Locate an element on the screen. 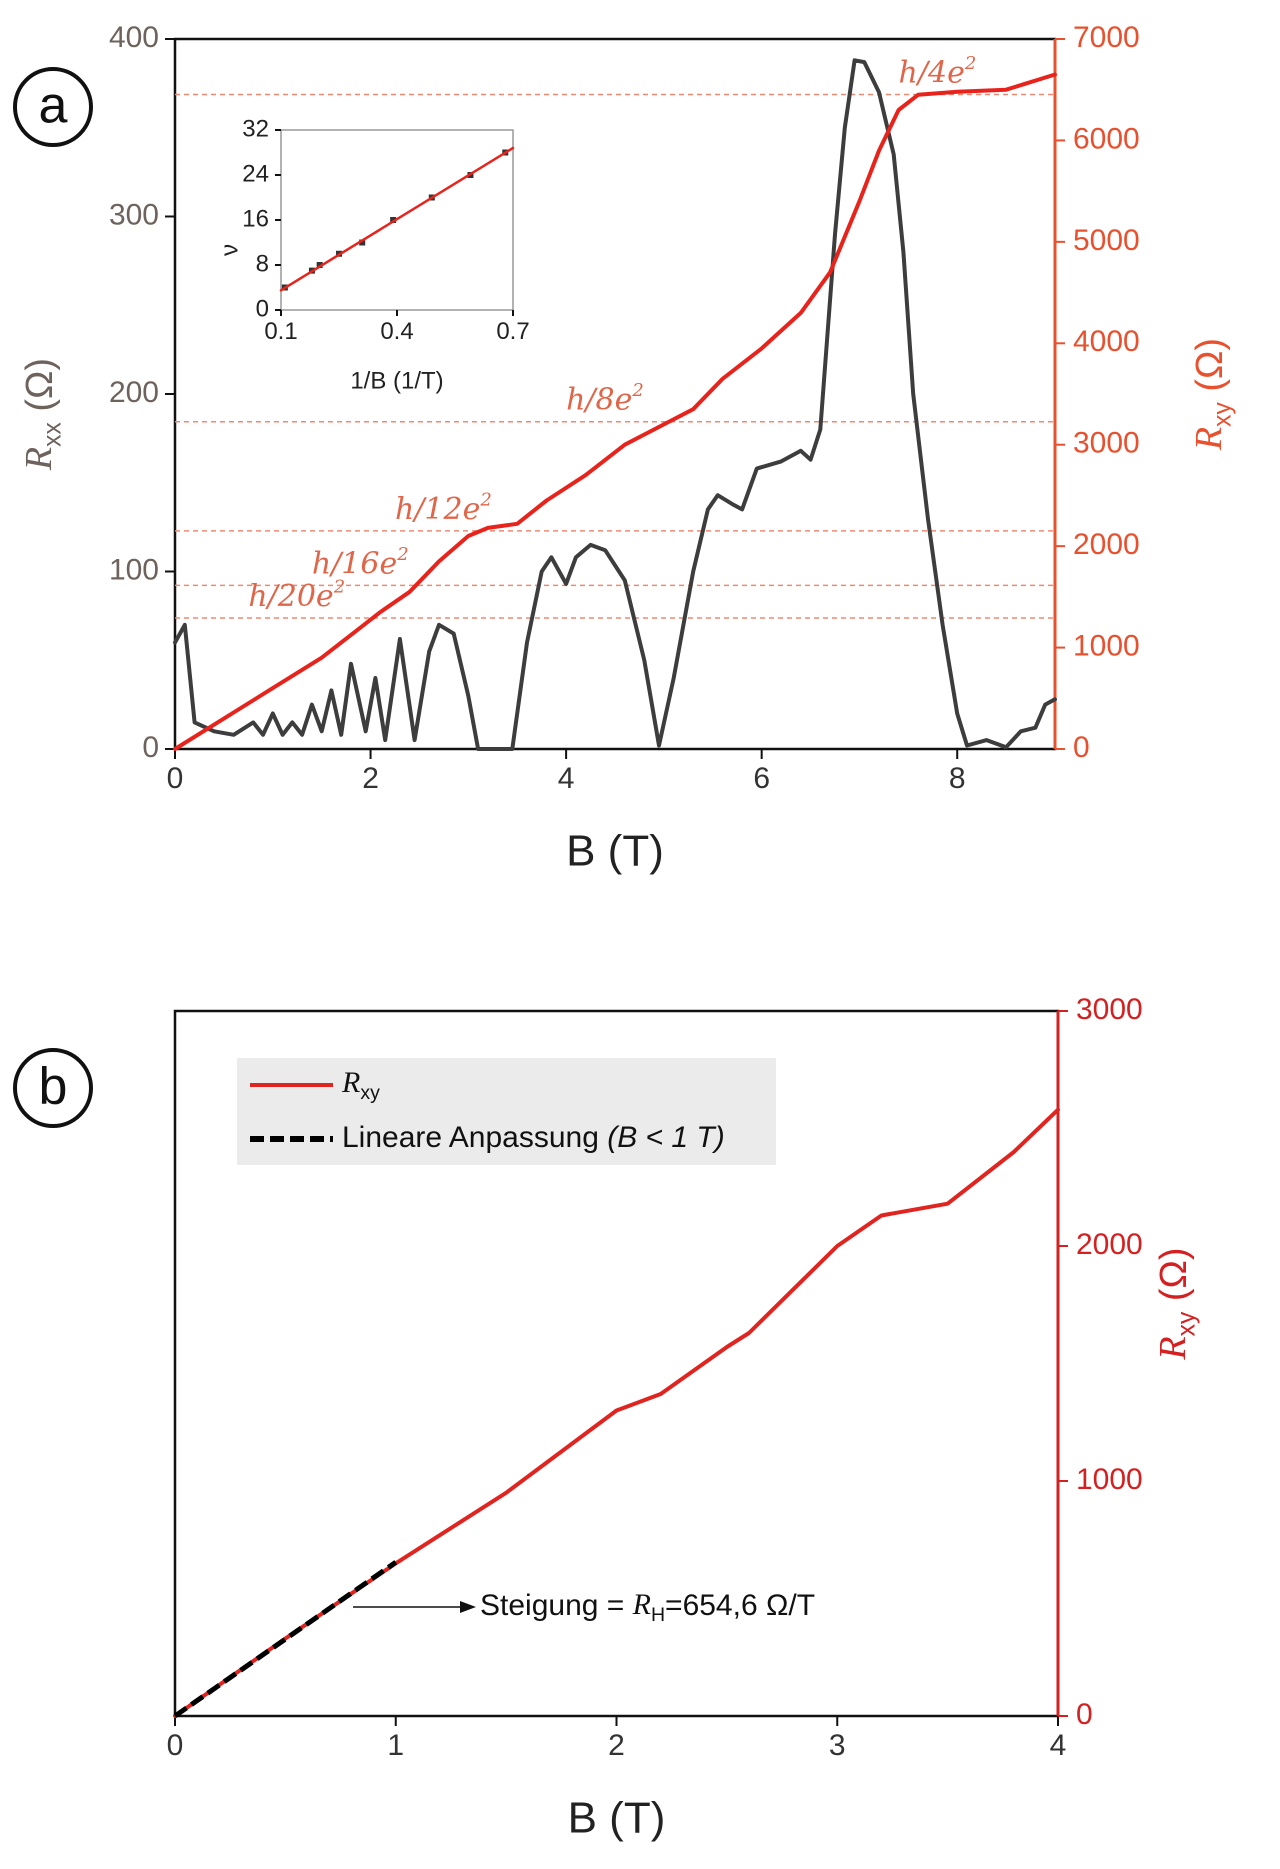  y-tick-label: 24 is located at coordinates (255, 173).